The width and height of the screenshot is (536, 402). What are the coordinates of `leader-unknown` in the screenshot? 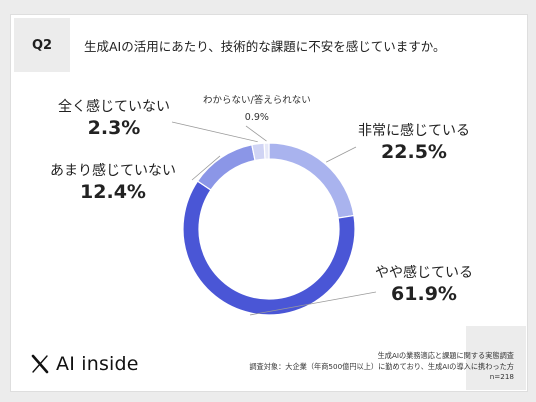 It's located at (256, 133).